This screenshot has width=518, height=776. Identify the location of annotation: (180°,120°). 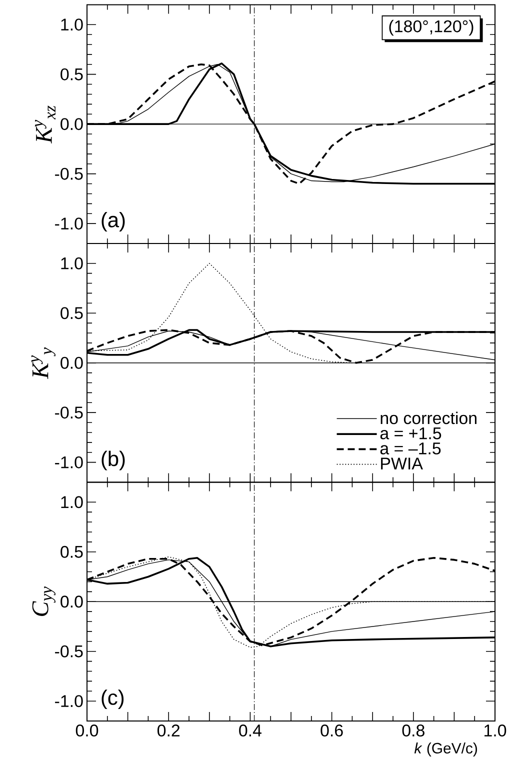
(431, 28).